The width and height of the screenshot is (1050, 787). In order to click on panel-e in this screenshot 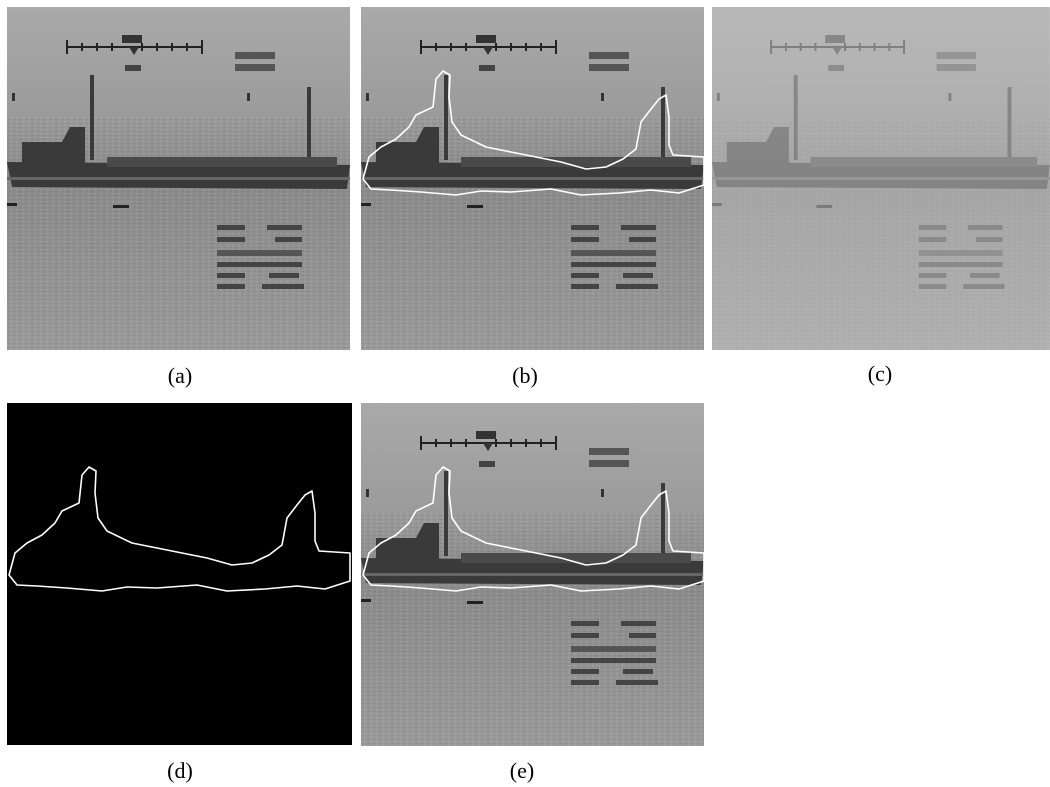, I will do `click(532, 574)`.